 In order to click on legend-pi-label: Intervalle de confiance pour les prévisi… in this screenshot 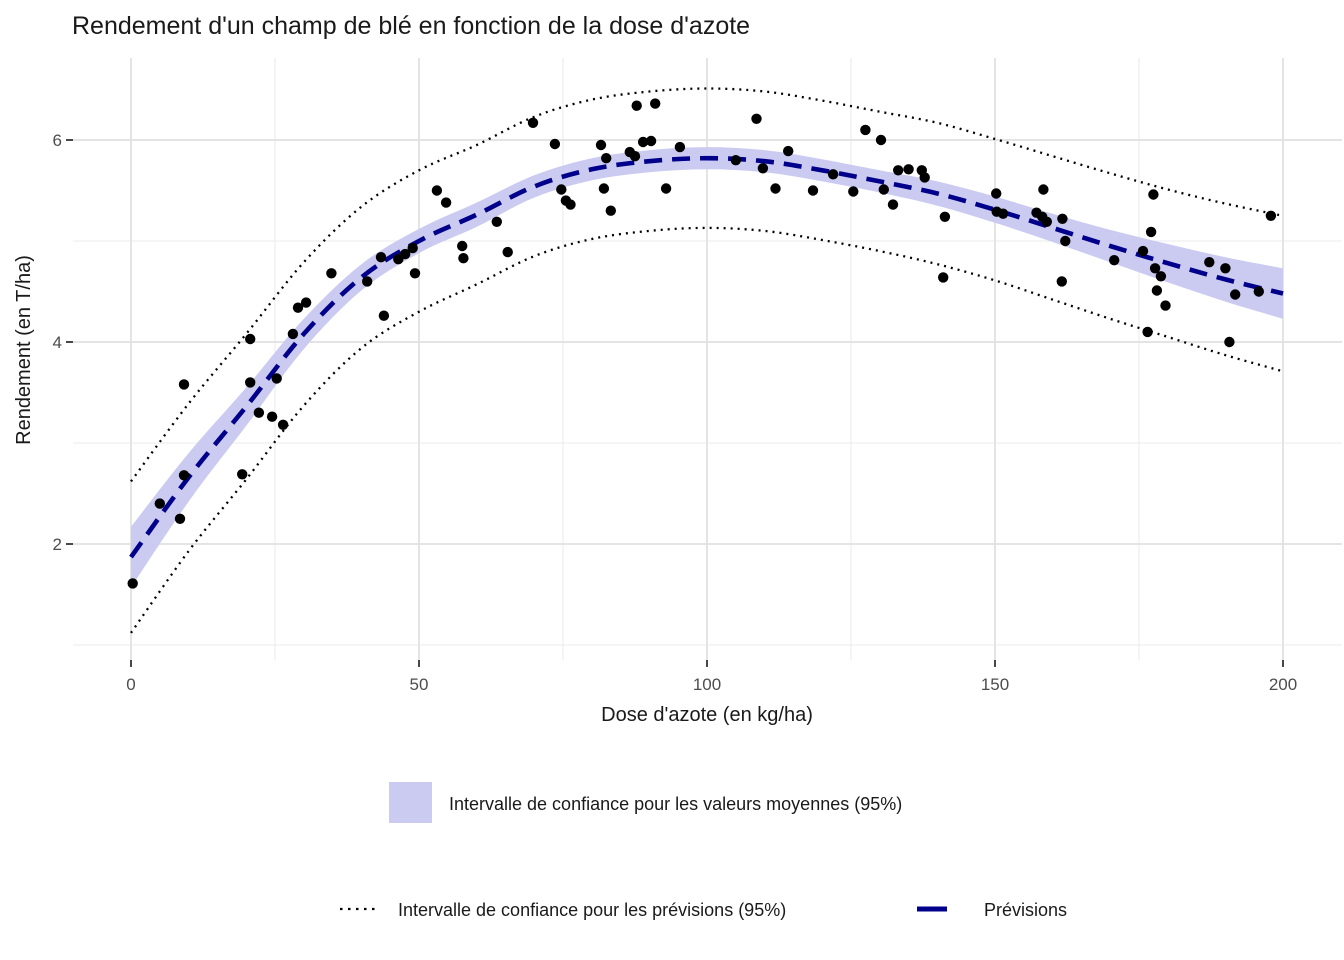, I will do `click(592, 910)`.